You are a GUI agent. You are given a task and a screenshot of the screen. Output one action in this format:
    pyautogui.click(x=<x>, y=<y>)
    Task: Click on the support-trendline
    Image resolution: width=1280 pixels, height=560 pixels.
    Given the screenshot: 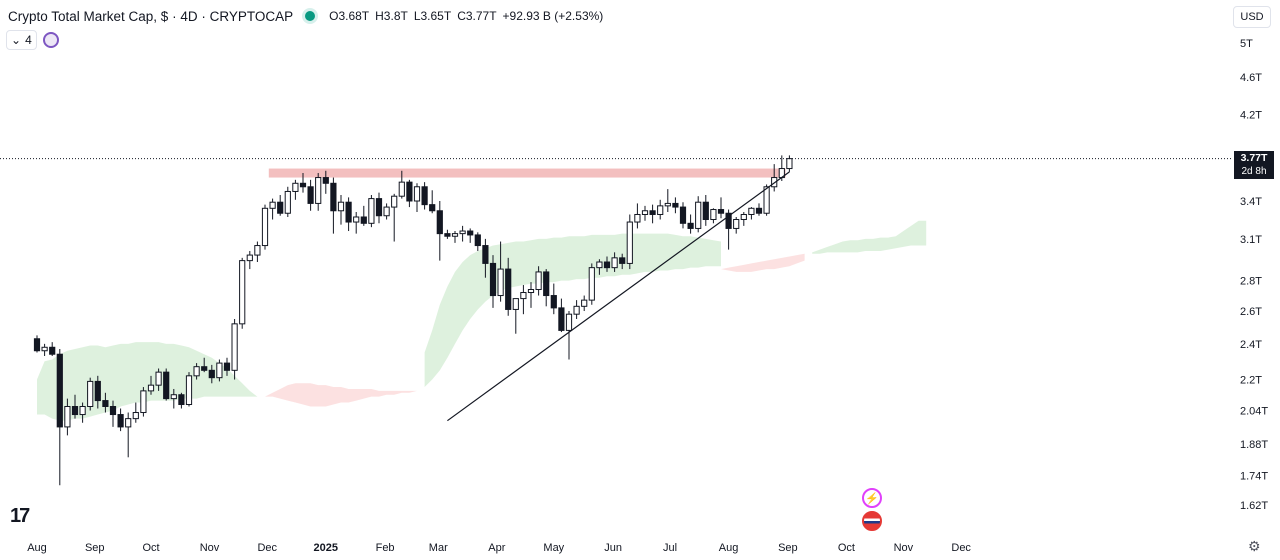 What is the action you would take?
    pyautogui.click(x=618, y=296)
    